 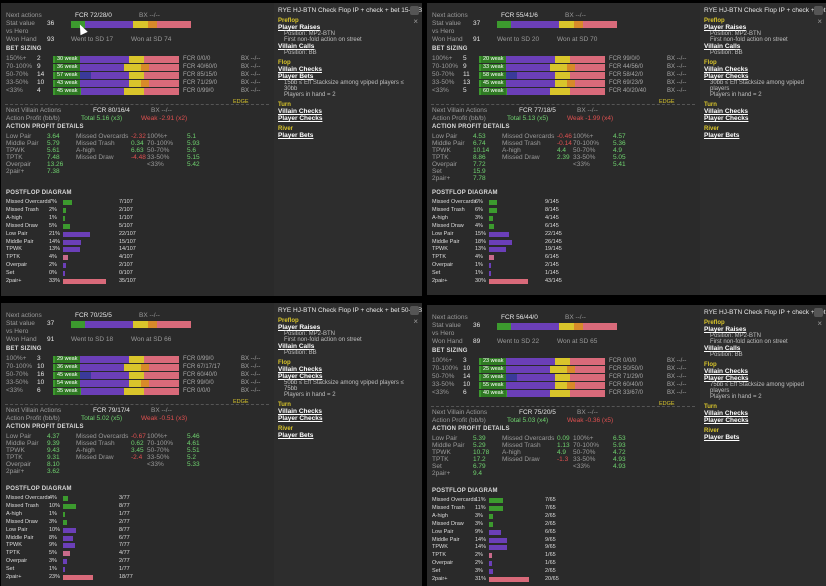 I want to click on diagram-row-label: Missed Trash, so click(x=22, y=209).